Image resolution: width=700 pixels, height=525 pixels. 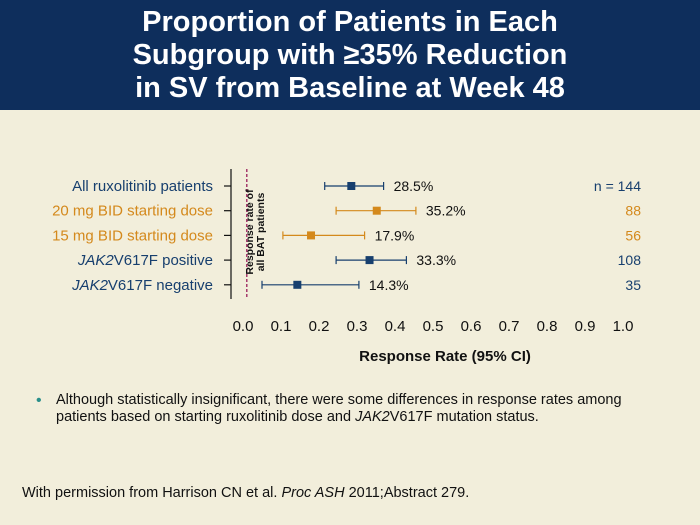 I want to click on reference-line-label: Response rate ofall BAT patients, so click(x=255, y=232).